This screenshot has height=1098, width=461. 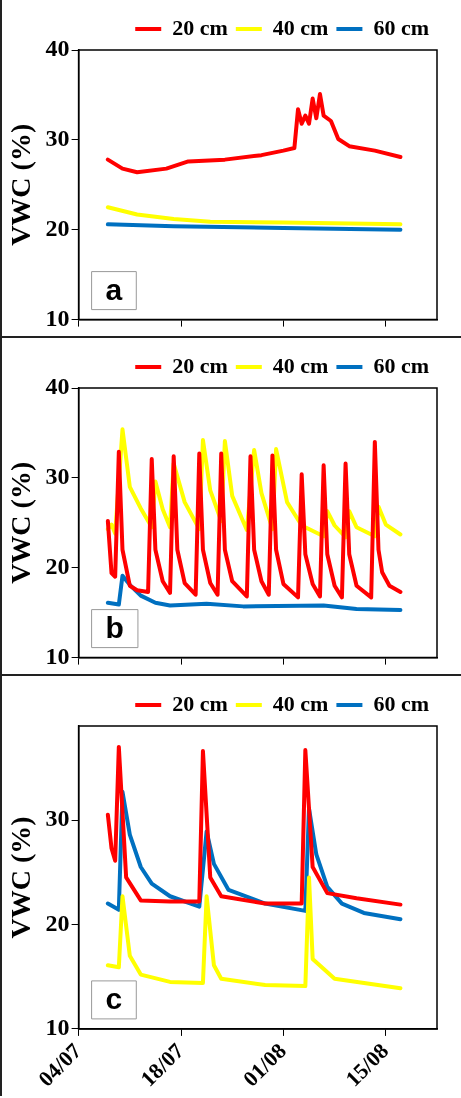 What do you see at coordinates (114, 289) in the screenshot?
I see `annotation: a` at bounding box center [114, 289].